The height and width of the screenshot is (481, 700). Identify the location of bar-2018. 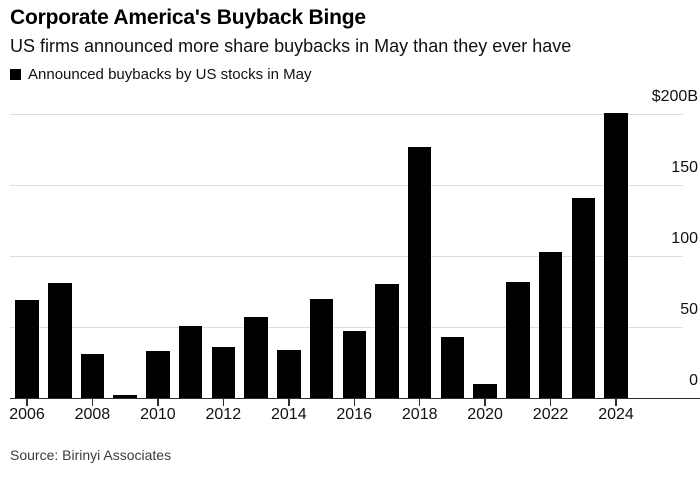
(419, 272).